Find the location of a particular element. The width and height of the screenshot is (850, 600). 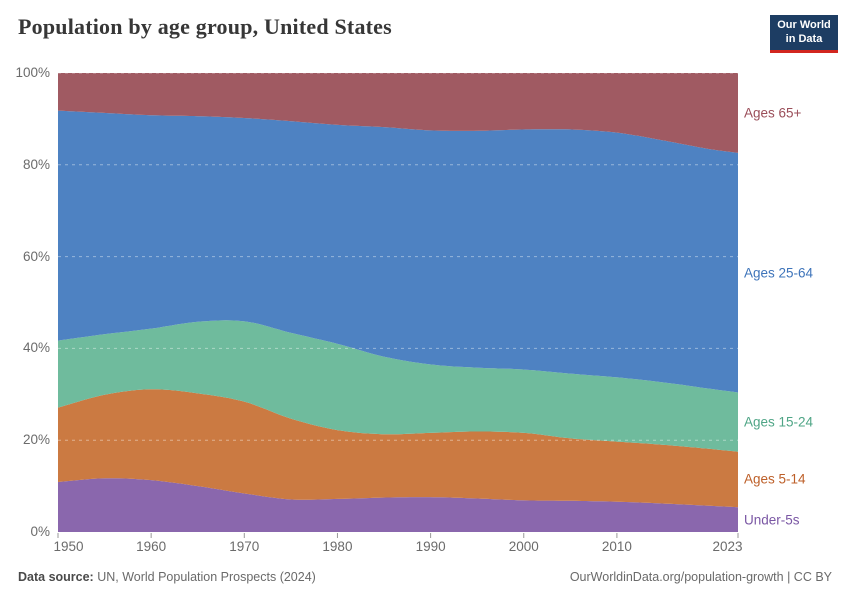

area-band-ages-65- is located at coordinates (398, 113).